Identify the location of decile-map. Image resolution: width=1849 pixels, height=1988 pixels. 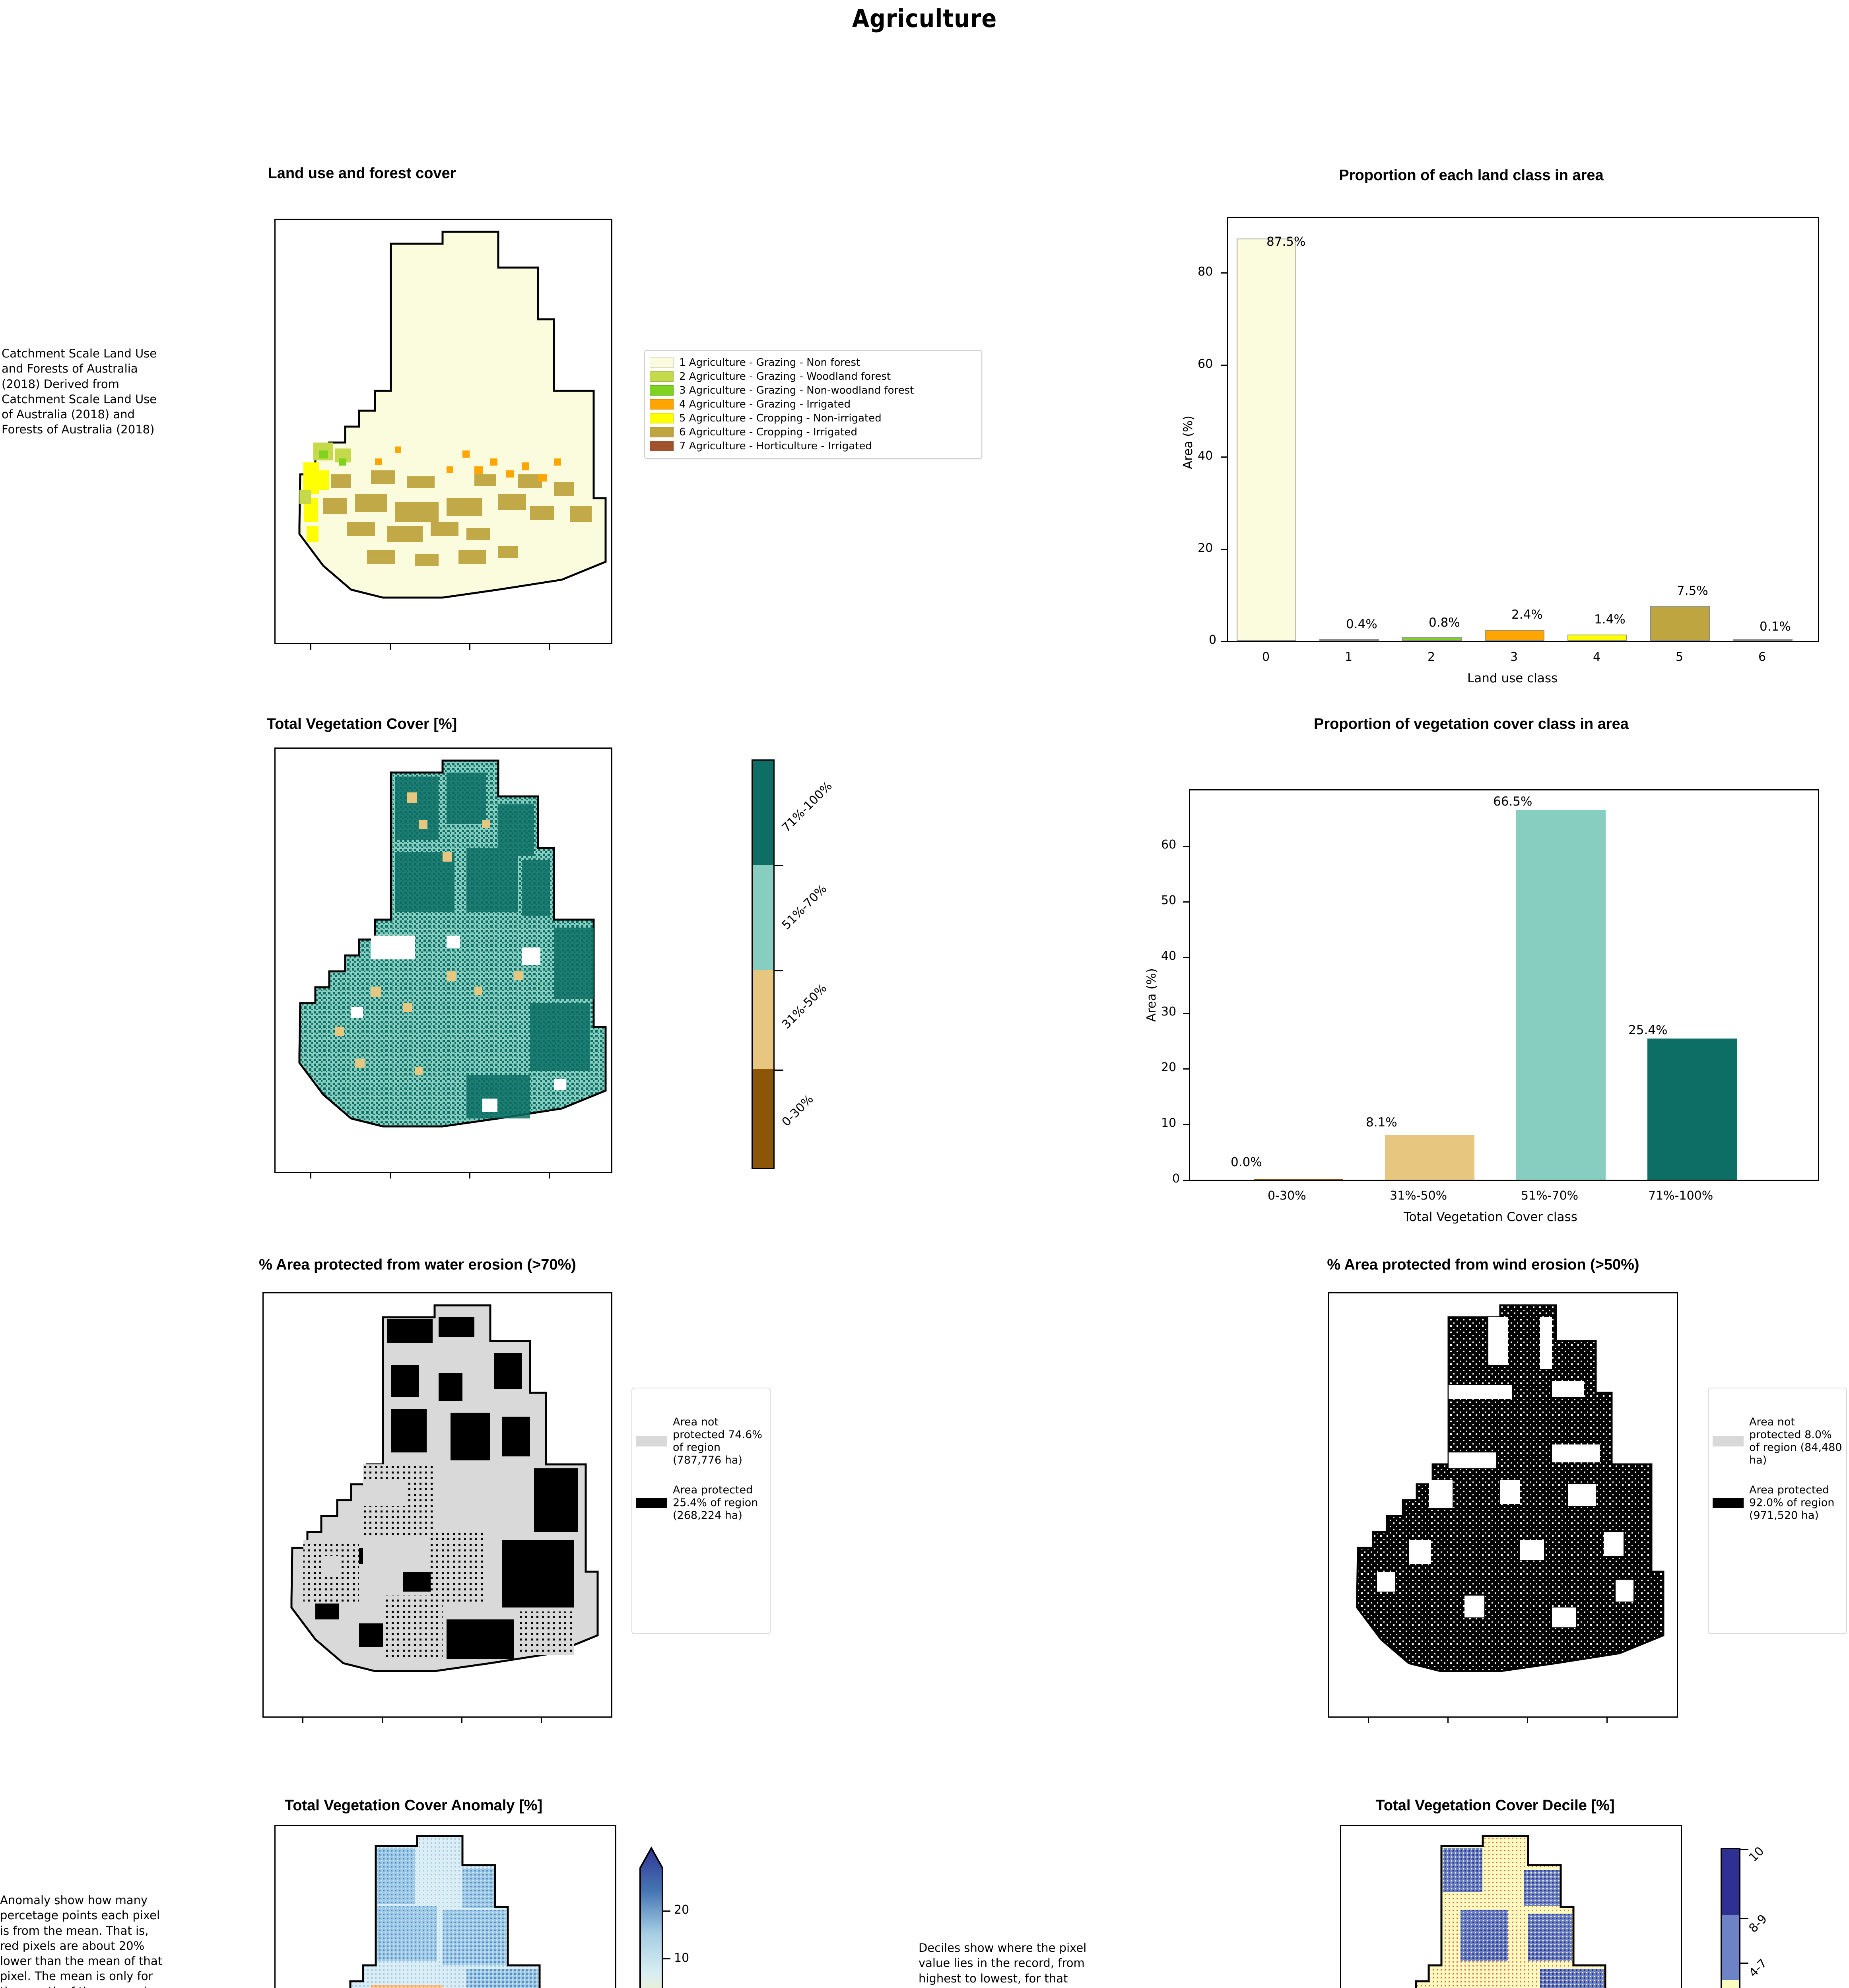
(1511, 1906).